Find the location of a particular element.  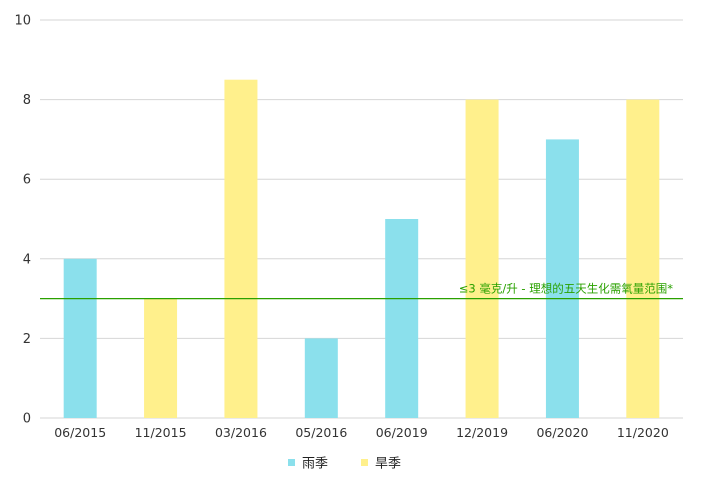

reference-line-label: ≤3 毫克/升 - 理想的五天生化需氧量范围* is located at coordinates (566, 289).